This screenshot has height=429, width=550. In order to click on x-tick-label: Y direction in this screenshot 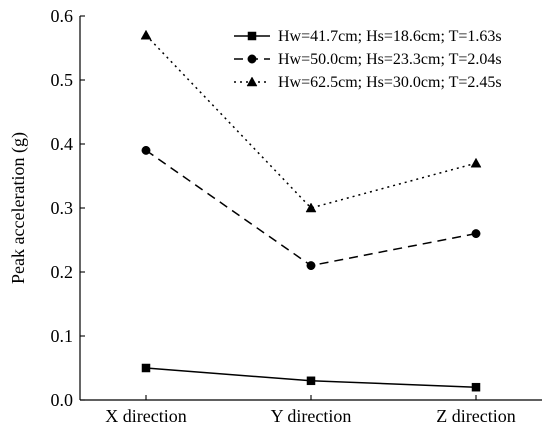, I will do `click(311, 416)`.